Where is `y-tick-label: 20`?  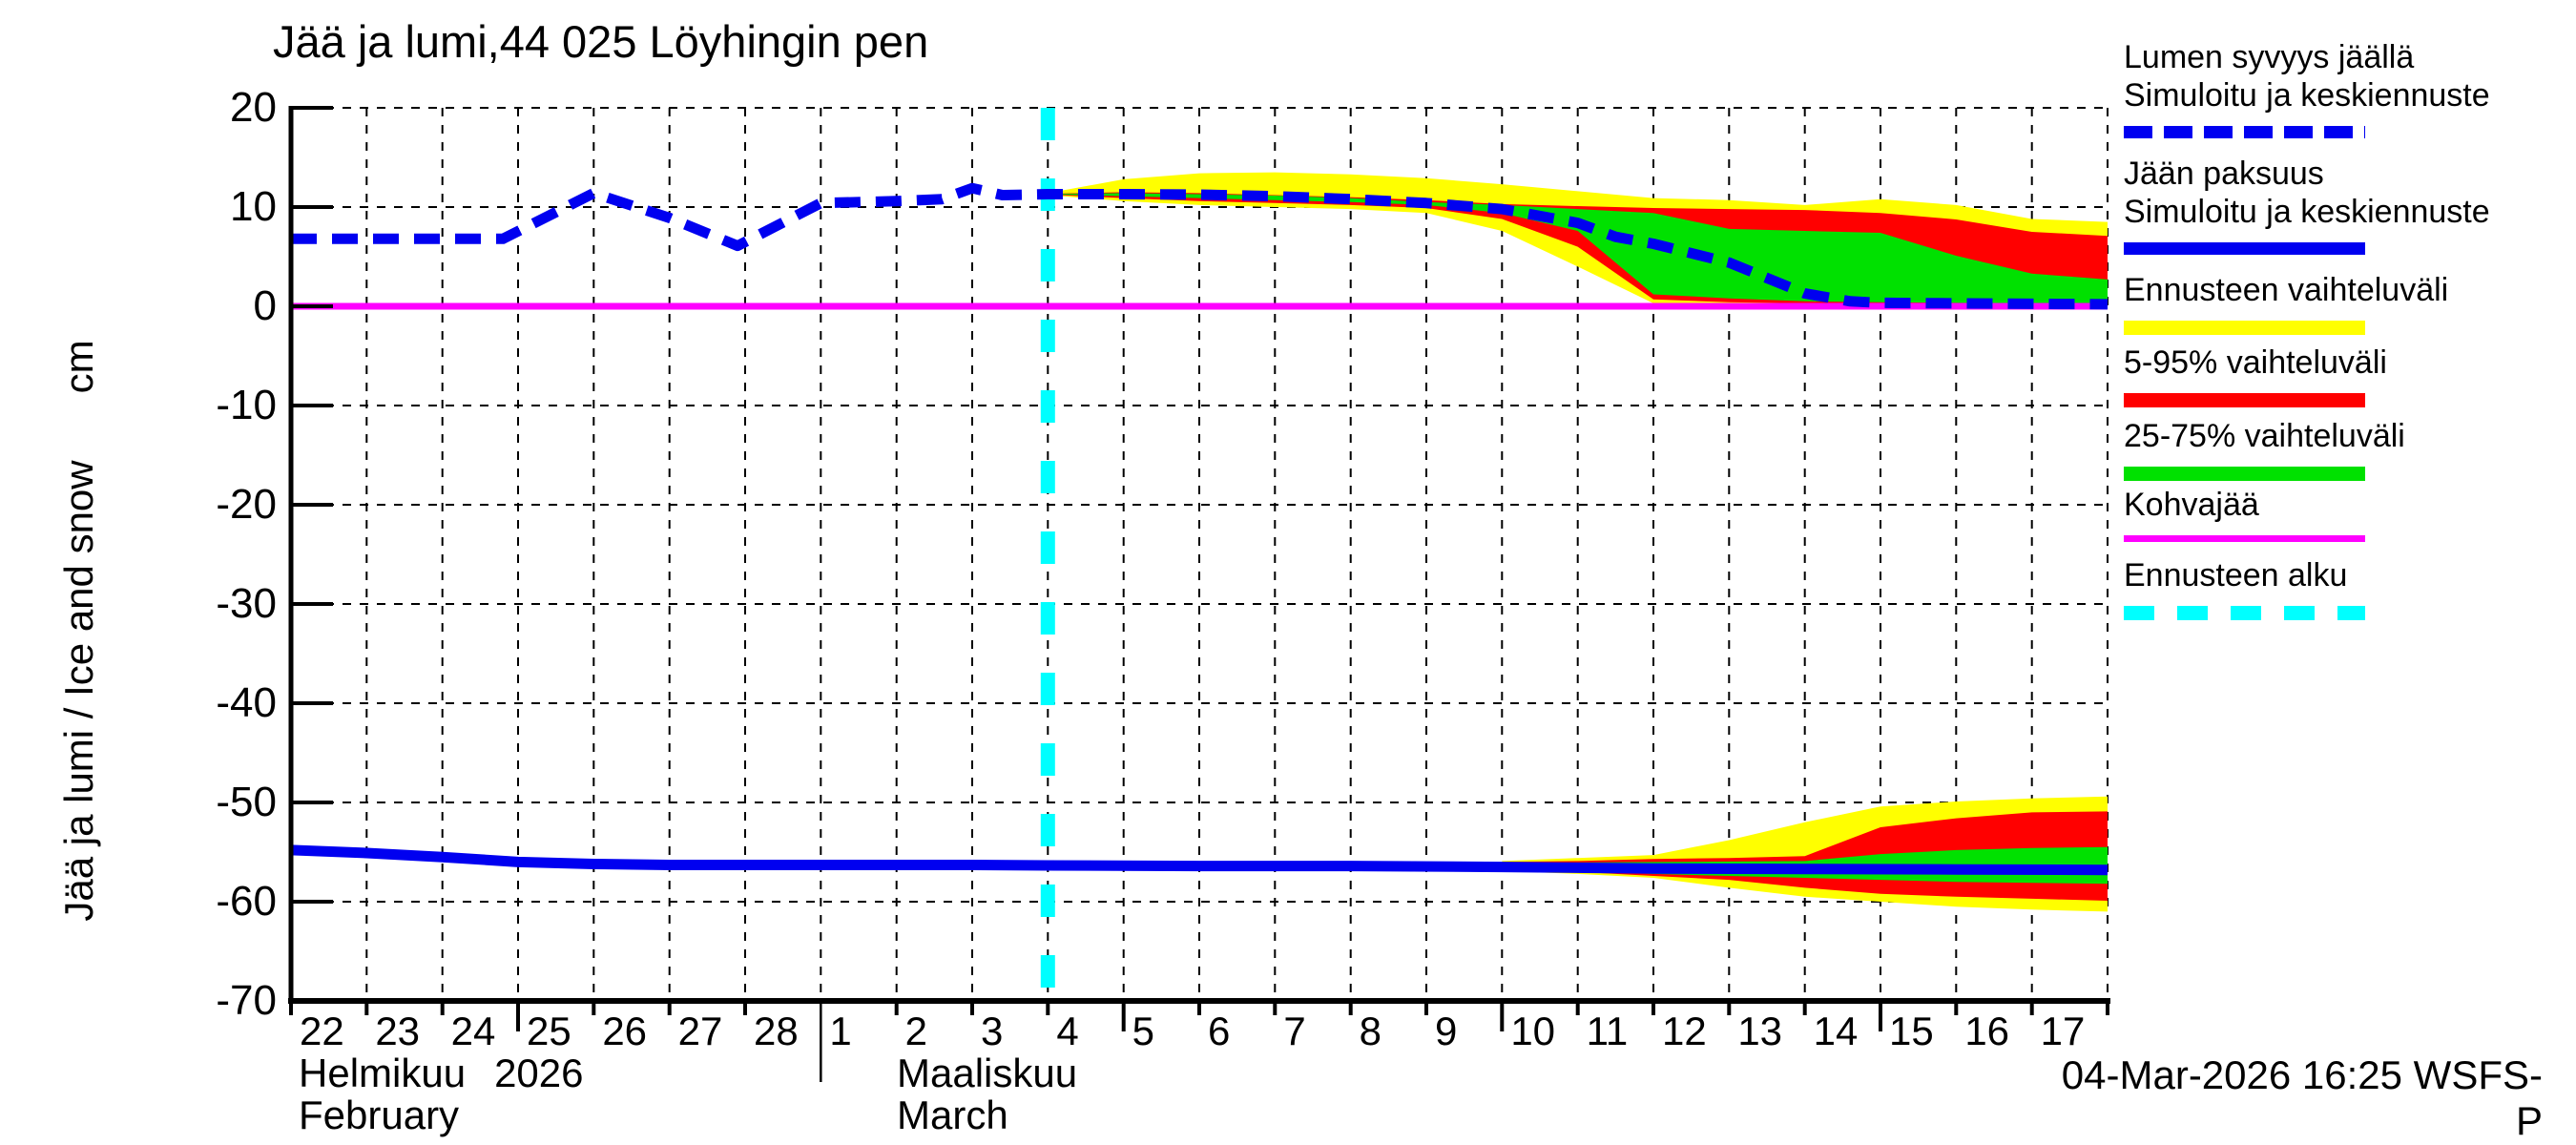 y-tick-label: 20 is located at coordinates (253, 107).